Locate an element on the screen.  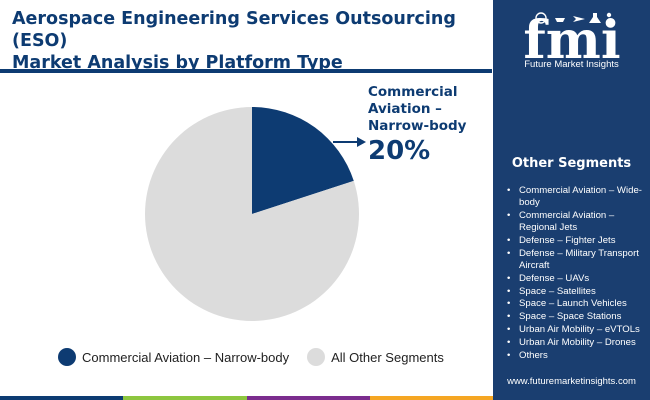
list-item: Space – Launch Vehicles is located at coordinates (576, 304).